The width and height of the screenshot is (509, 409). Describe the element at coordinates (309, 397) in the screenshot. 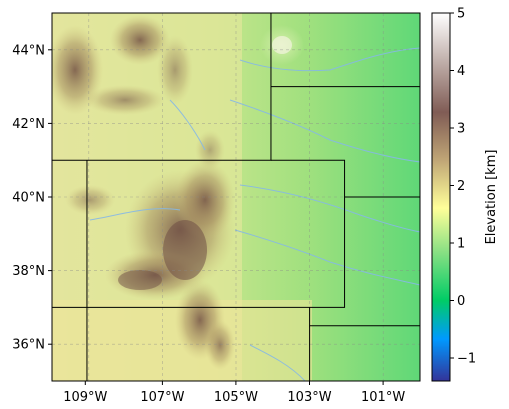

I see `x-tick-label: 103°W` at that location.